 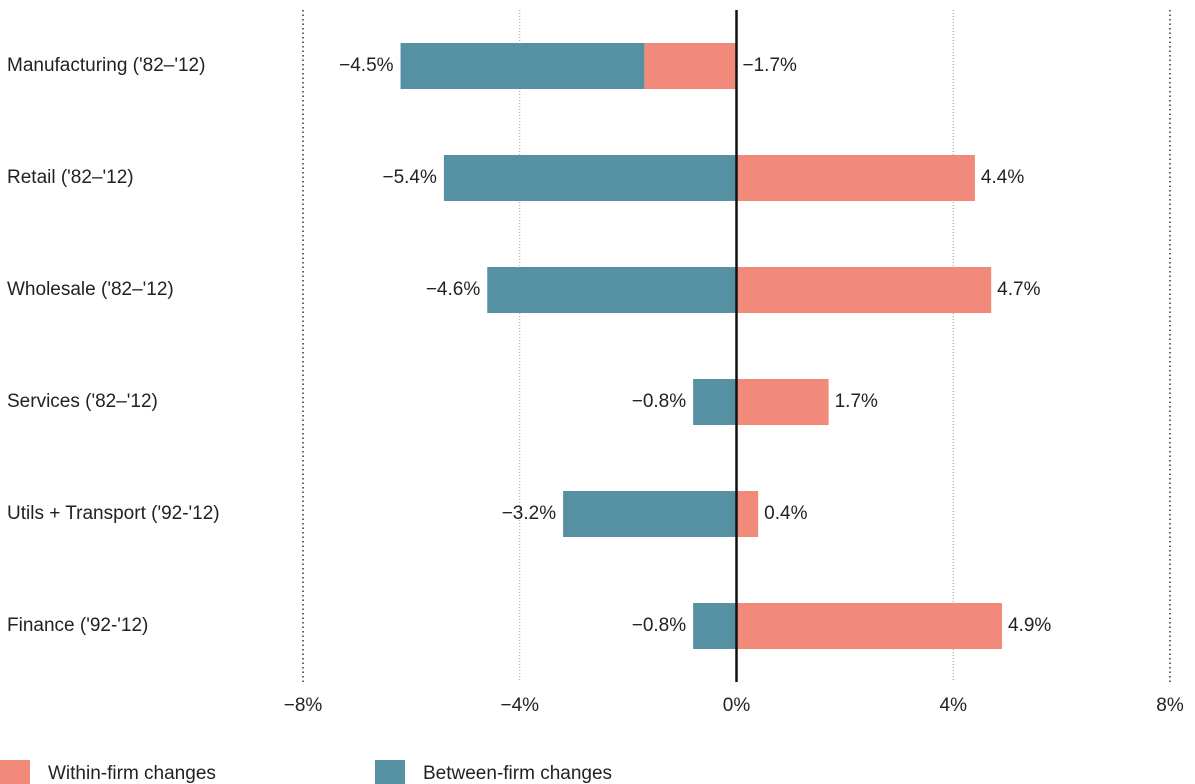 I want to click on legend-label: Within-firm changes, so click(x=132, y=773).